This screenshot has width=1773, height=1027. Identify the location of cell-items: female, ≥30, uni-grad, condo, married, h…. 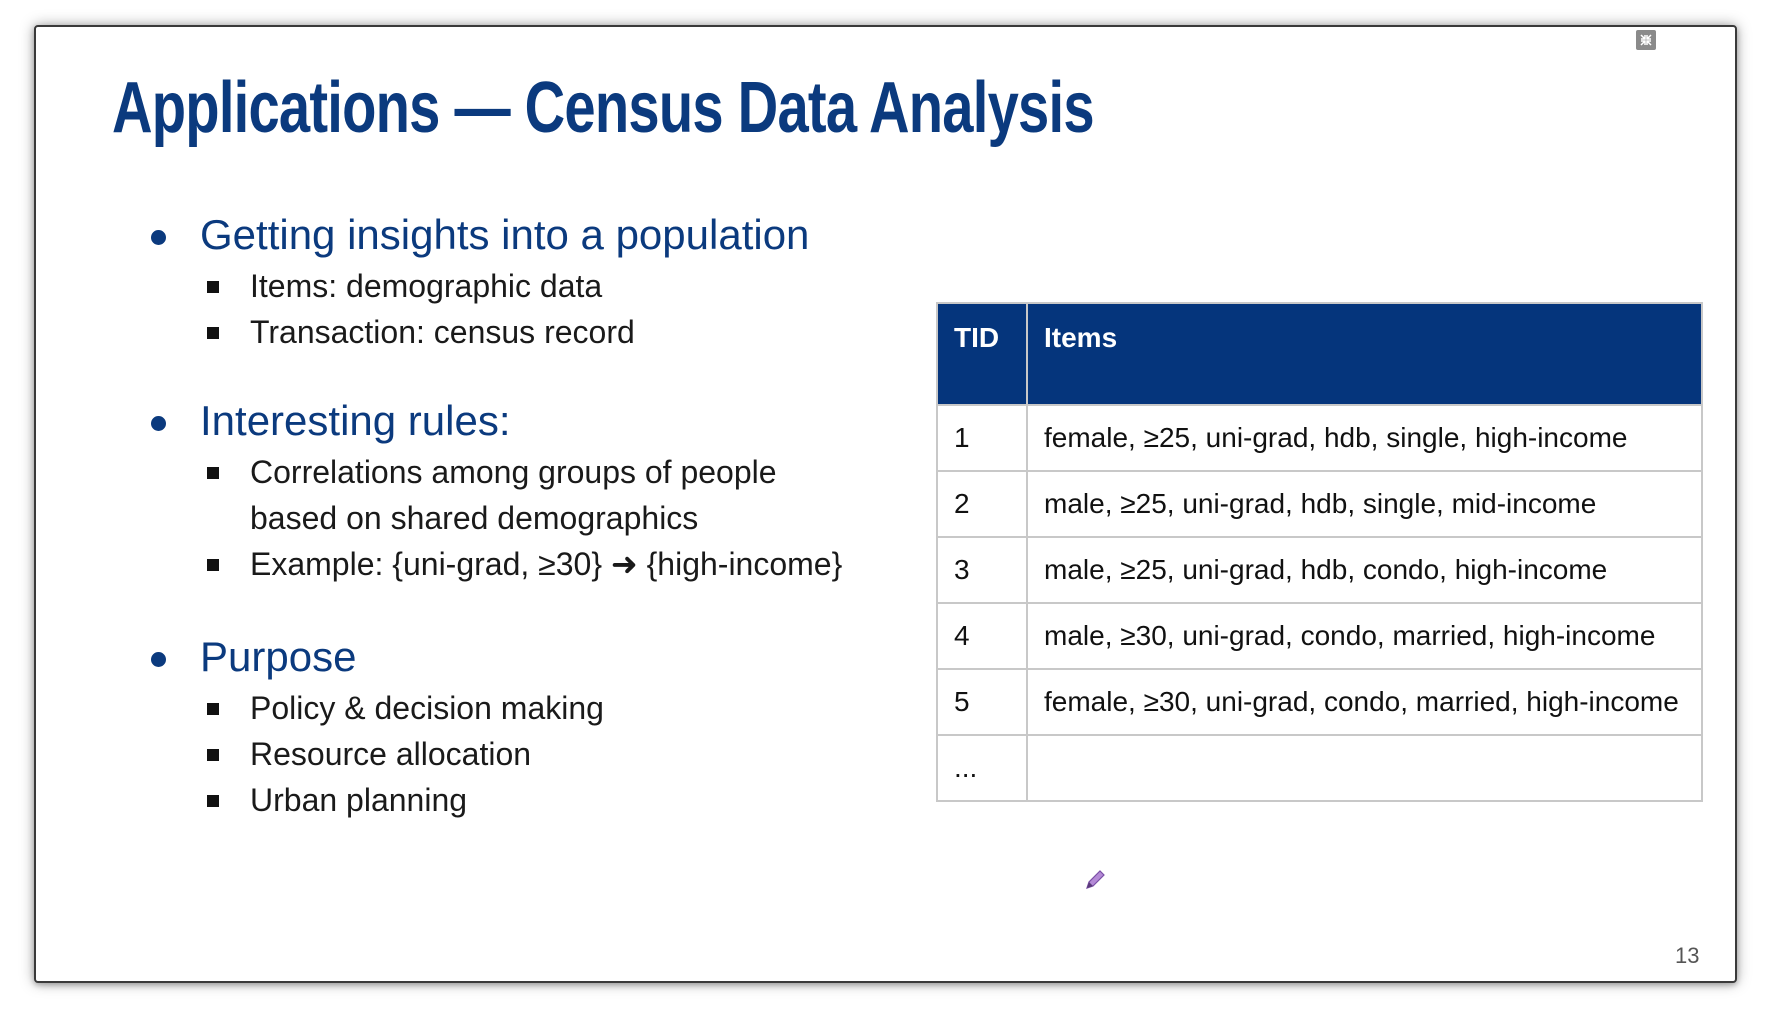
(1364, 702).